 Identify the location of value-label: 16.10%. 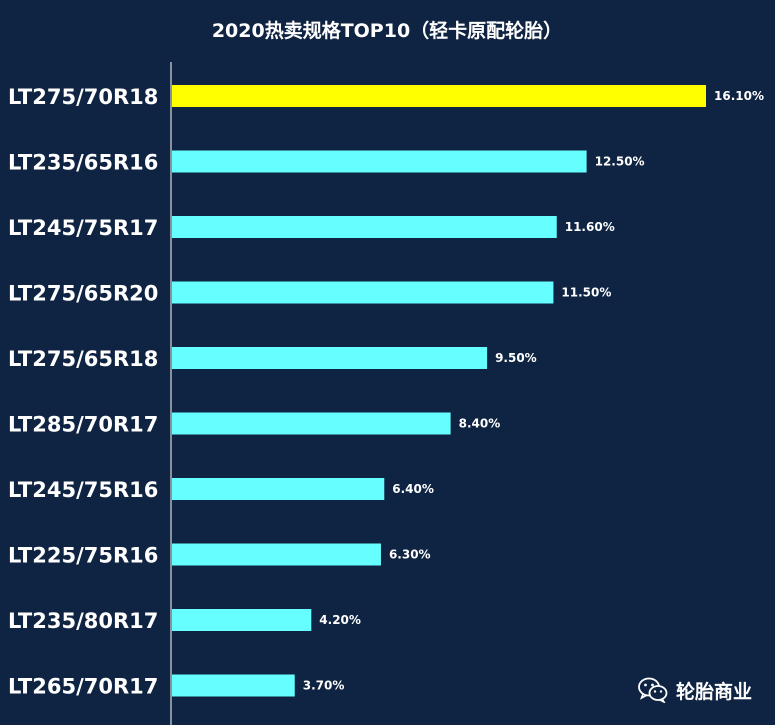
(739, 96).